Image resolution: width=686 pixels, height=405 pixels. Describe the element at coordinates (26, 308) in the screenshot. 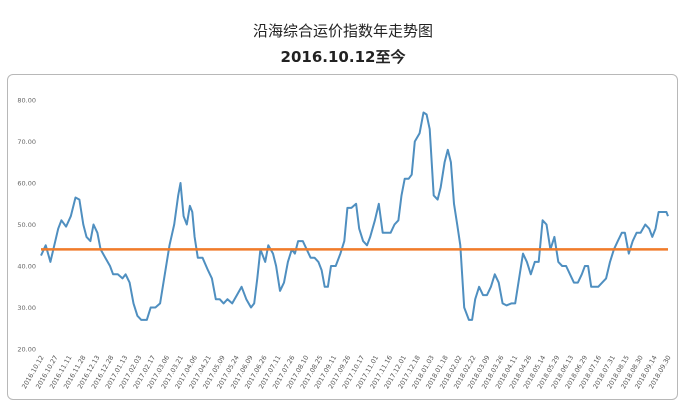

I see `y-tick-label: 30.00` at that location.